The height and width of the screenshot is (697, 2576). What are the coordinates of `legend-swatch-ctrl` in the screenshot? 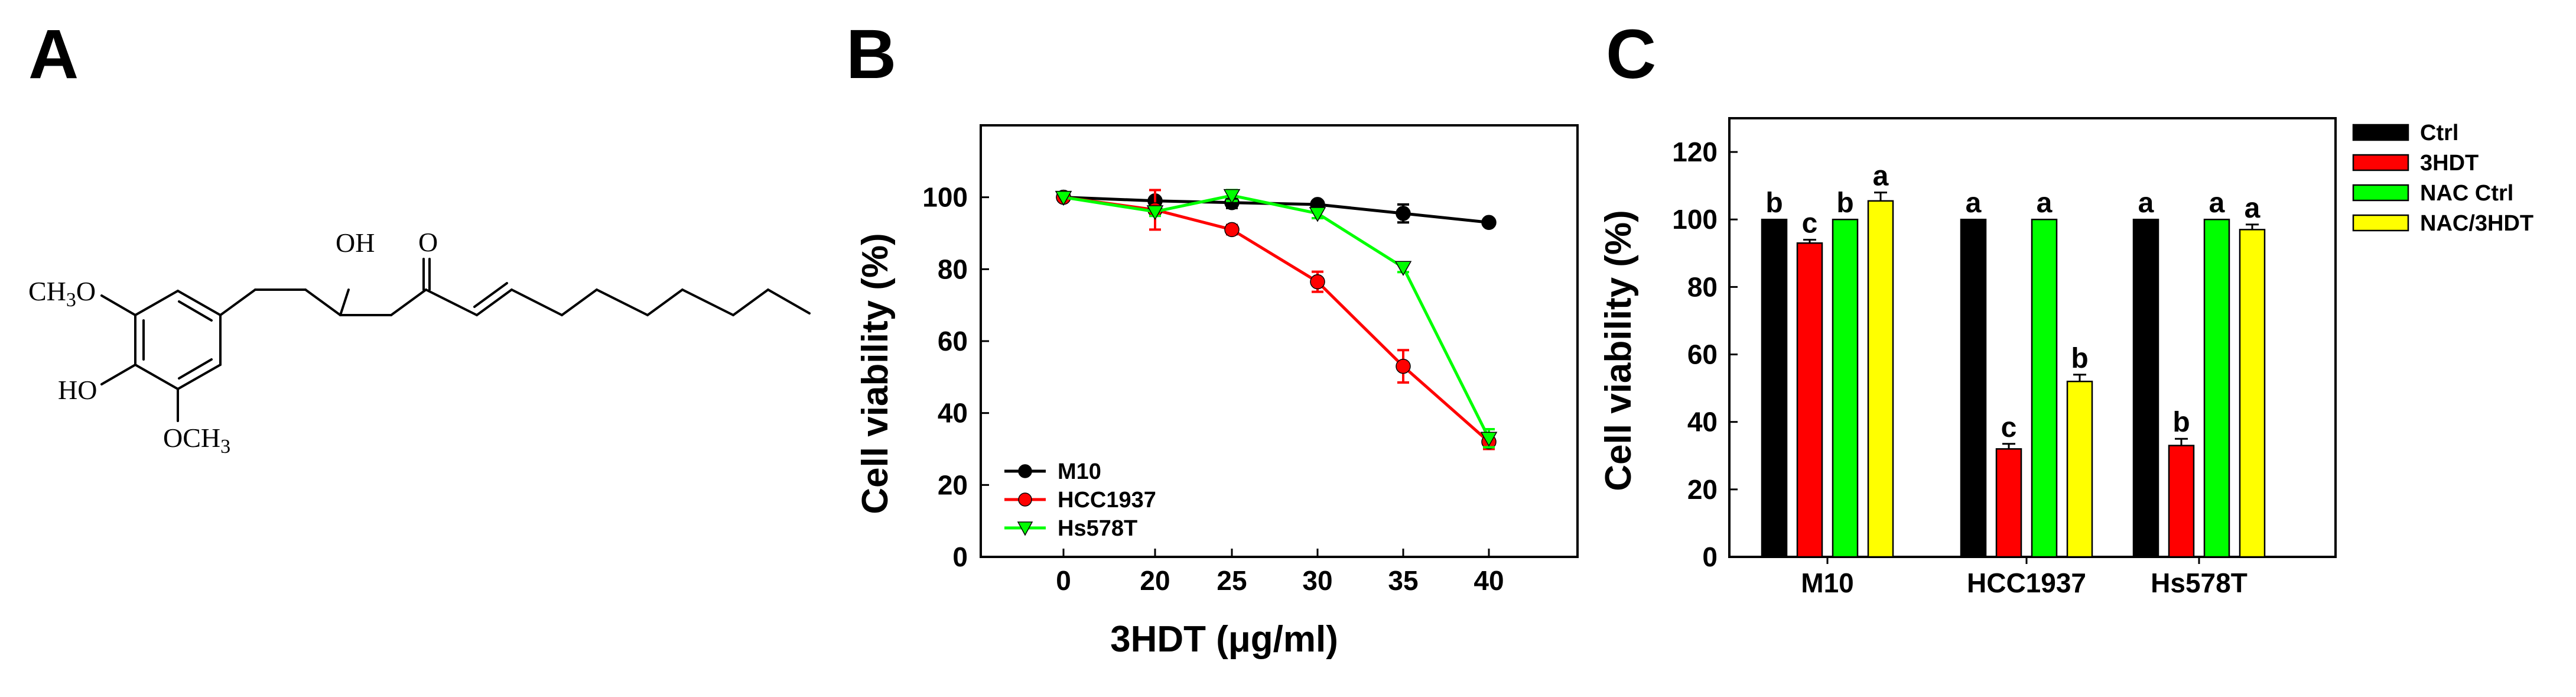 It's located at (2381, 133).